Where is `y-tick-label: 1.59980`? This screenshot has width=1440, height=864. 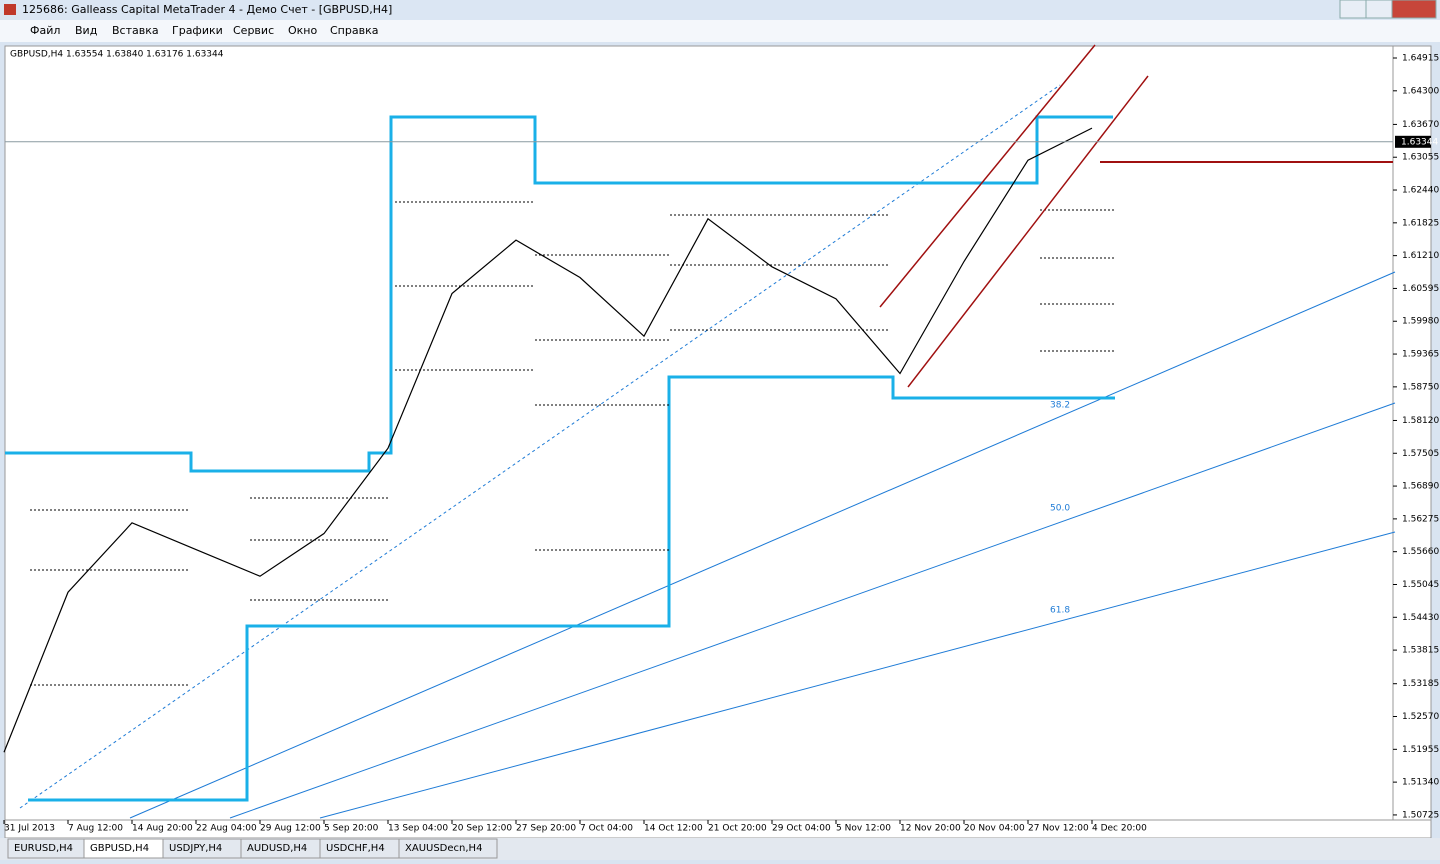 y-tick-label: 1.59980 is located at coordinates (1420, 322).